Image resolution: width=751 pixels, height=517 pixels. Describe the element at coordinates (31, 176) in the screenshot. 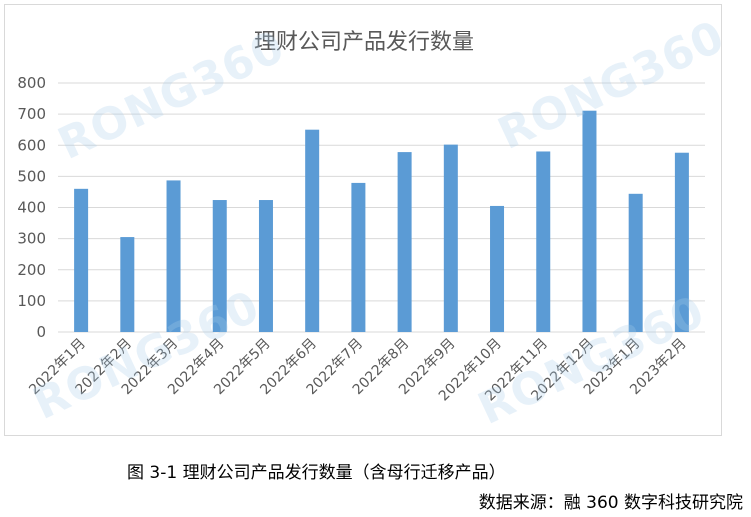

I see `y-tick-label: 500` at that location.